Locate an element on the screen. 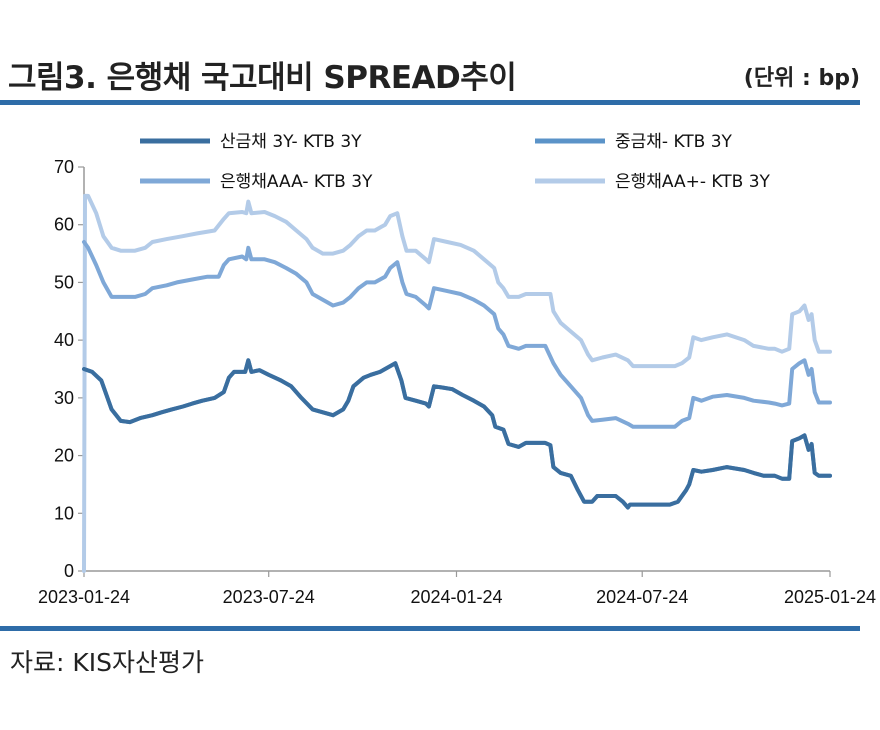  legend-label-3: 은행채AAA- KTB 3Y is located at coordinates (296, 182).